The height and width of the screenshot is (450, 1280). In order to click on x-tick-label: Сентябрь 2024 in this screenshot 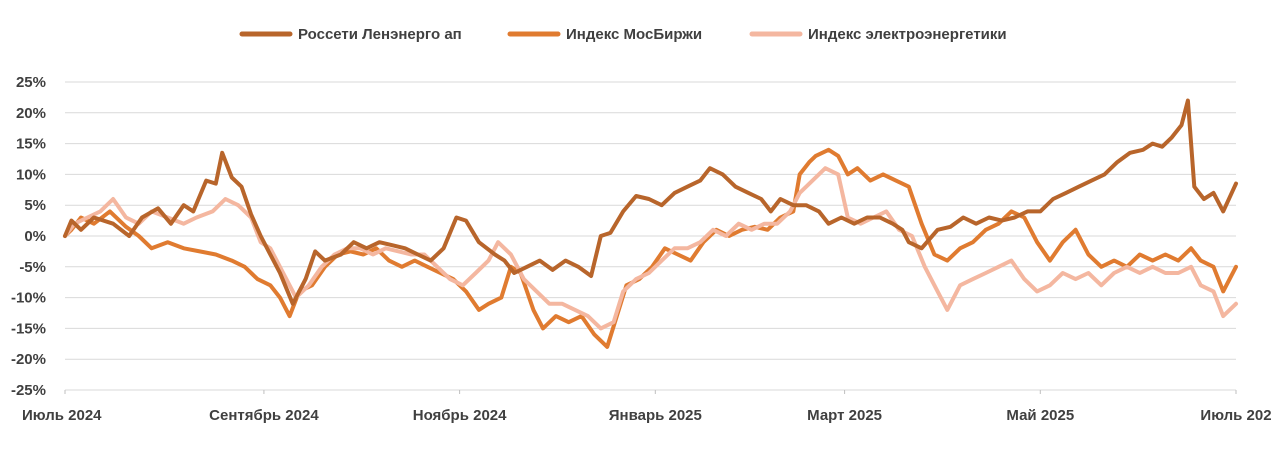, I will do `click(264, 415)`.